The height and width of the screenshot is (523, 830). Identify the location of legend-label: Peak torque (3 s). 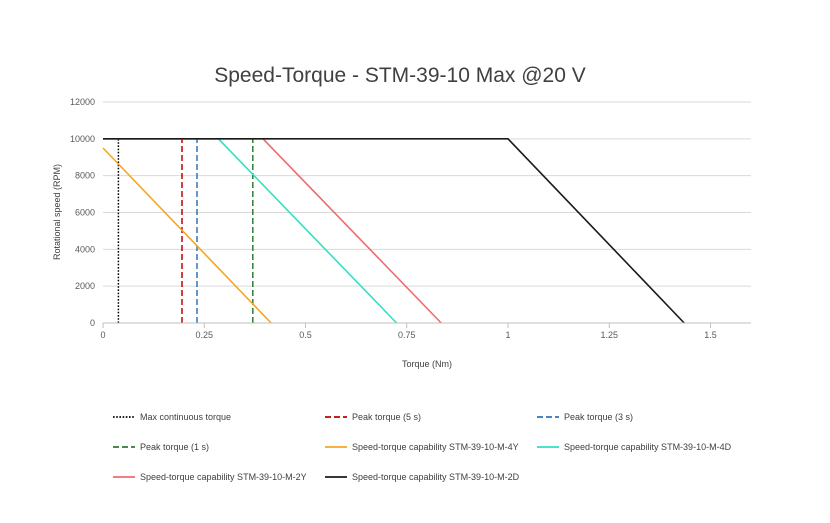
(598, 417).